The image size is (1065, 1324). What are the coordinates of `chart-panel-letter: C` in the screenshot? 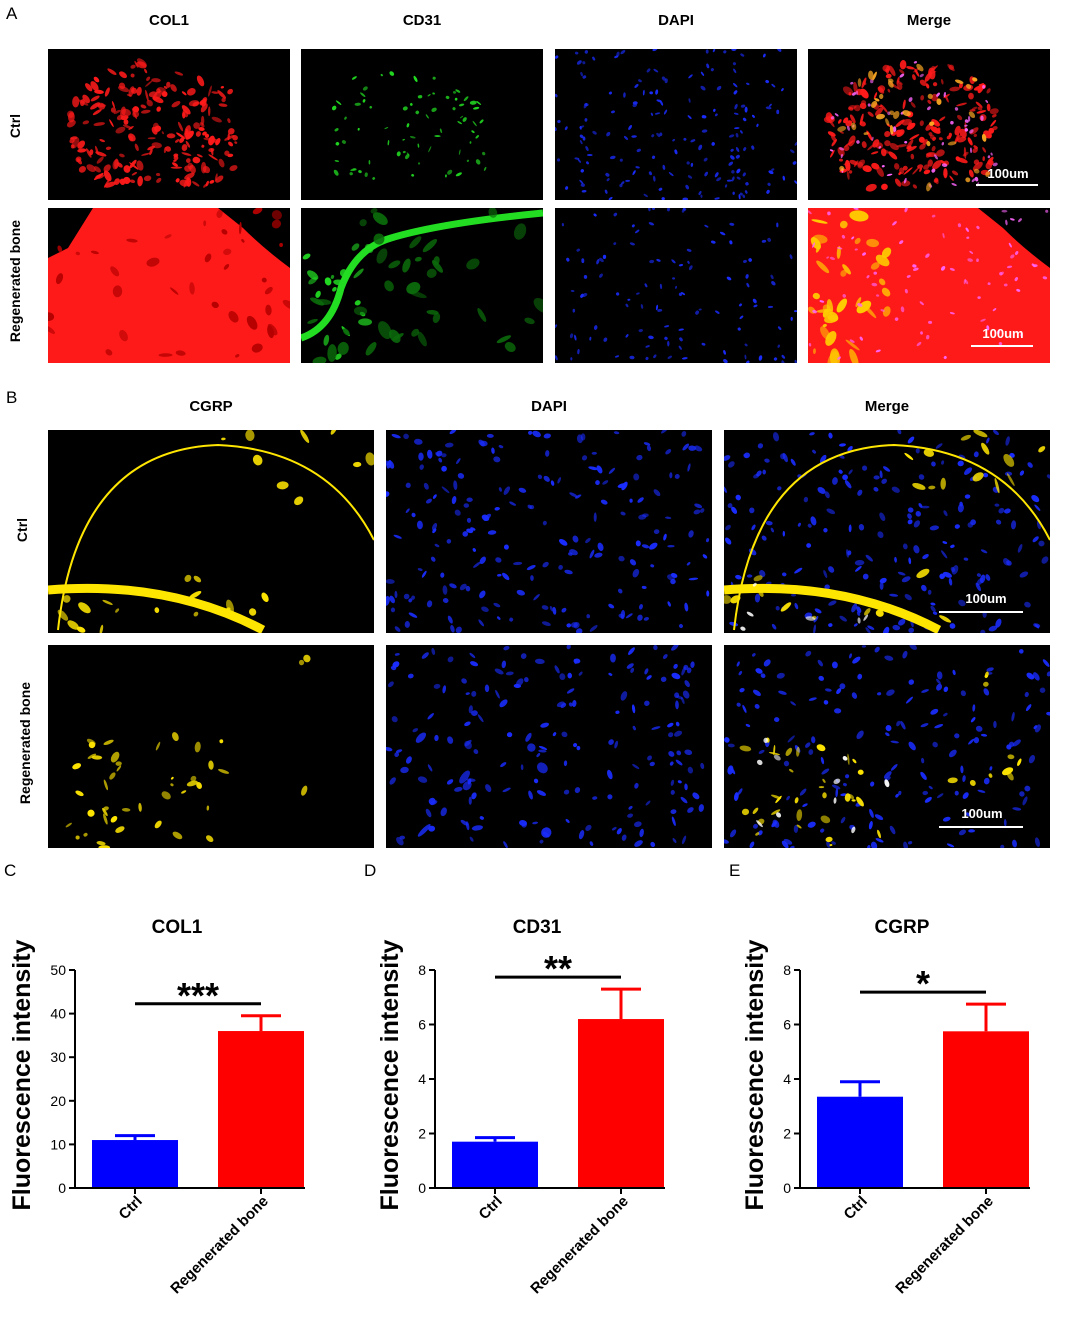 It's located at (10, 870).